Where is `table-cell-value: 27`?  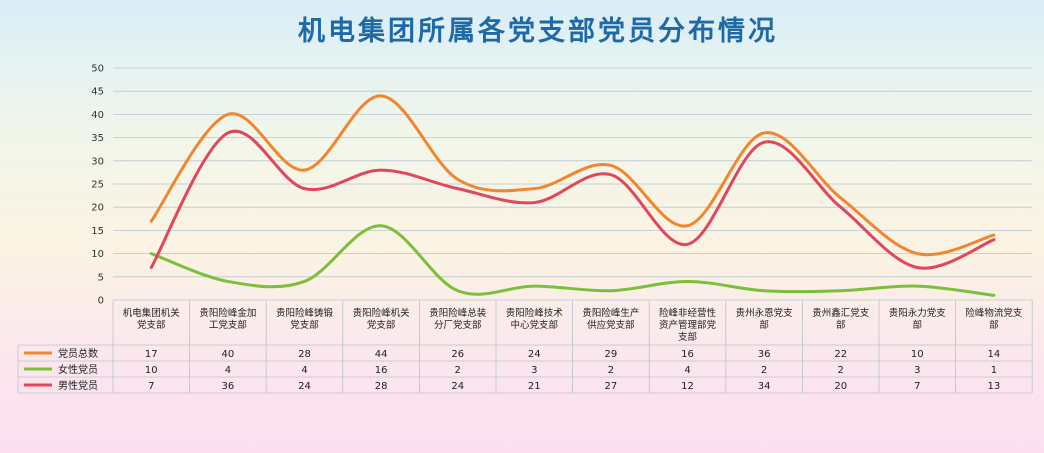
table-cell-value: 27 is located at coordinates (611, 386).